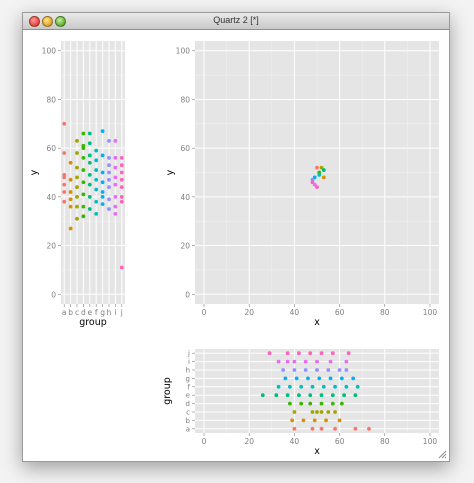 The width and height of the screenshot is (474, 483). Describe the element at coordinates (115, 312) in the screenshot. I see `x-tick-label: i` at that location.